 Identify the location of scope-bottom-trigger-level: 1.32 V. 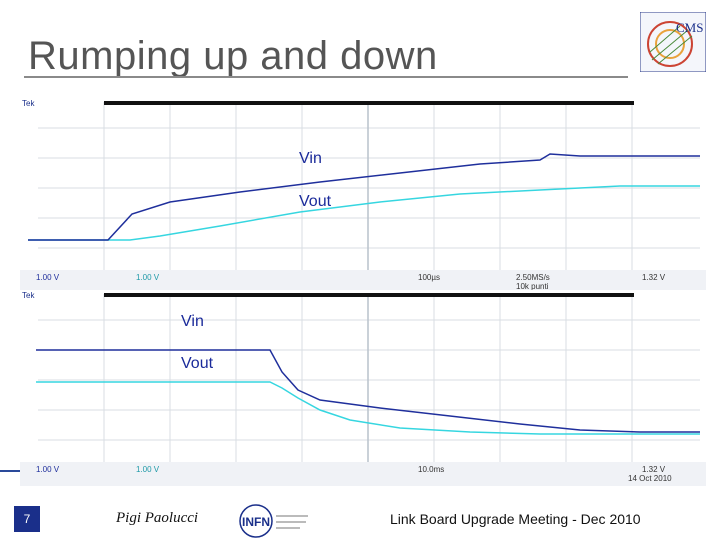
(654, 469).